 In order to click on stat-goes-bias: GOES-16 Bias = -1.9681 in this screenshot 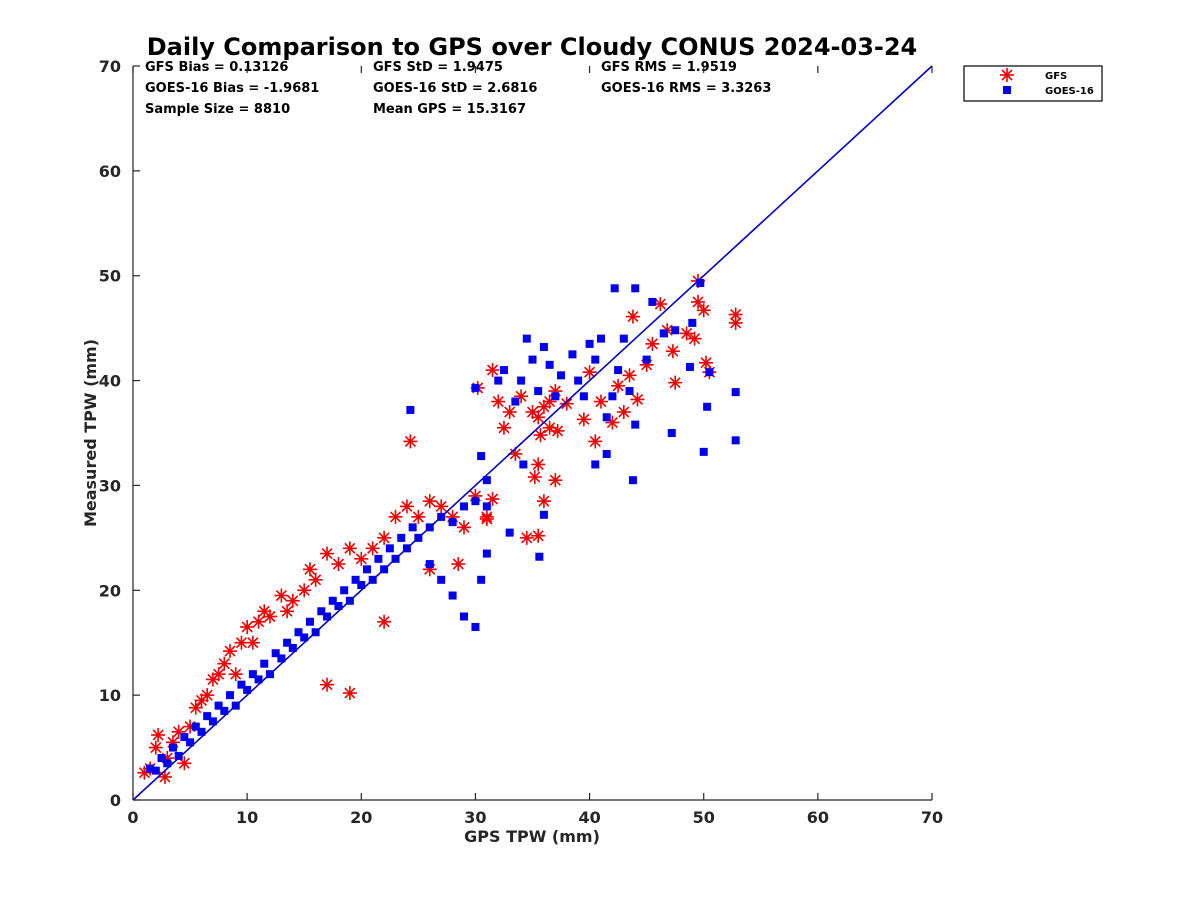, I will do `click(232, 88)`.